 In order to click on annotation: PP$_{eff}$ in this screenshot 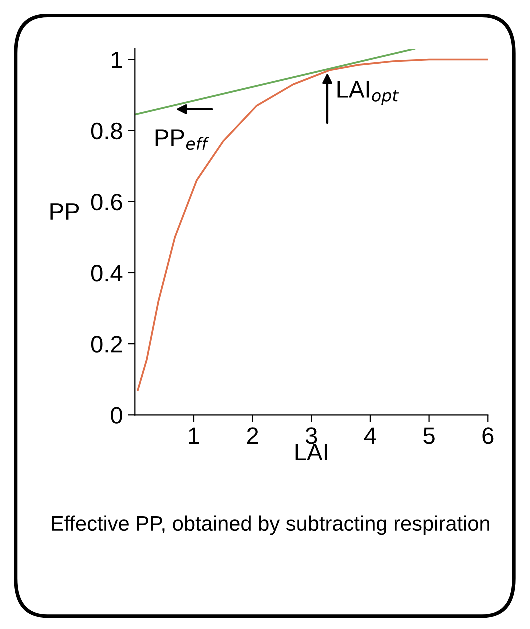, I will do `click(183, 140)`.